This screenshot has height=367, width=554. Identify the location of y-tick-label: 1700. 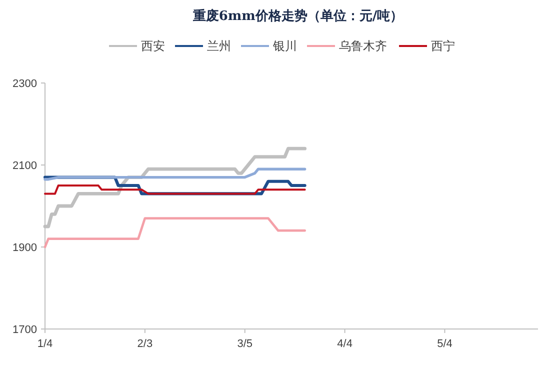
(24, 330).